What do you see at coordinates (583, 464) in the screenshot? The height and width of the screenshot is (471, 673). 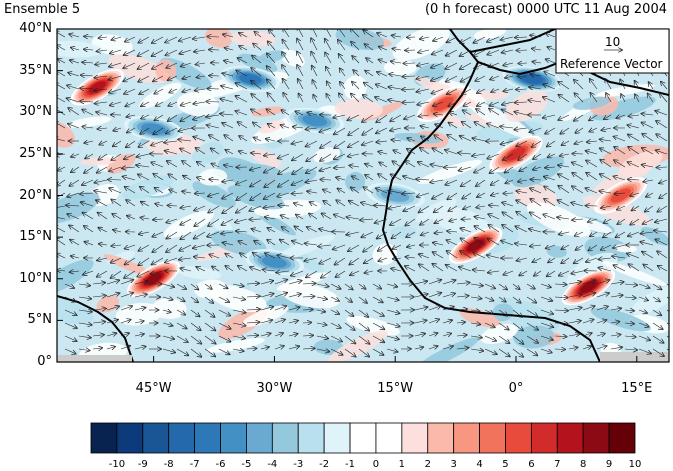 I see `colorbar-tick-label: 8` at bounding box center [583, 464].